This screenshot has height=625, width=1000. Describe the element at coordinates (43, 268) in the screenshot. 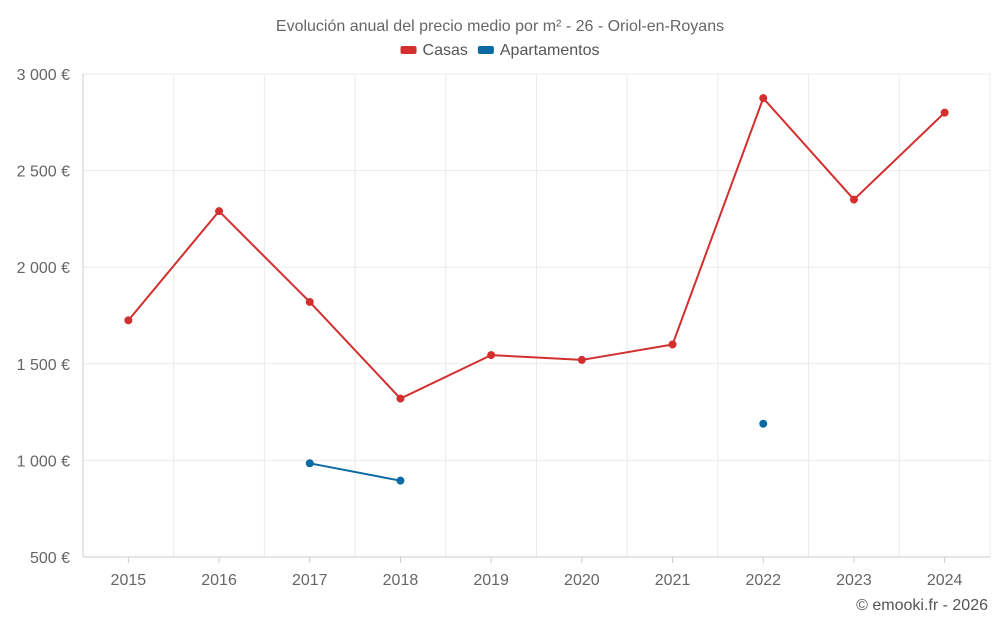

I see `y-tick-label: 2 000 €` at that location.